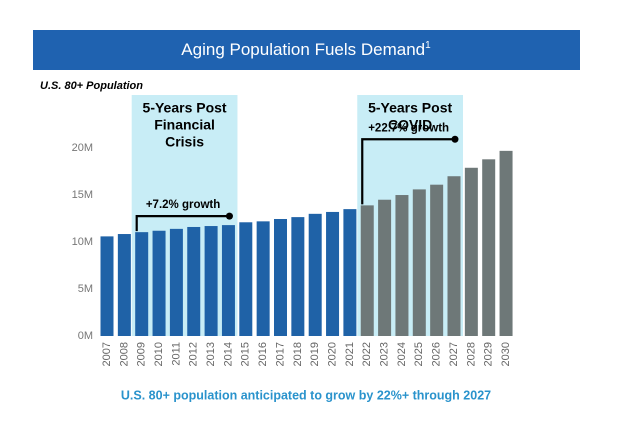  Describe the element at coordinates (402, 354) in the screenshot. I see `x-tick-label: 2024` at that location.